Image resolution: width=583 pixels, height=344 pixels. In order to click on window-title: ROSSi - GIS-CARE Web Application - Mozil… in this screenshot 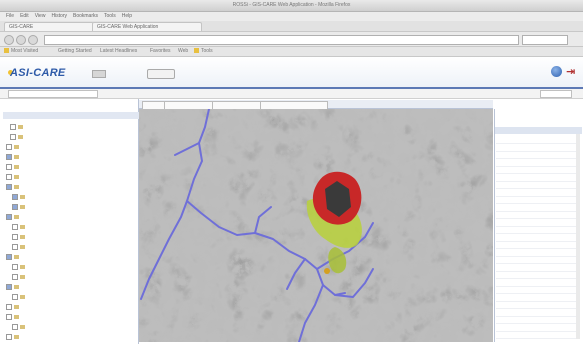, I will do `click(291, 5)`.